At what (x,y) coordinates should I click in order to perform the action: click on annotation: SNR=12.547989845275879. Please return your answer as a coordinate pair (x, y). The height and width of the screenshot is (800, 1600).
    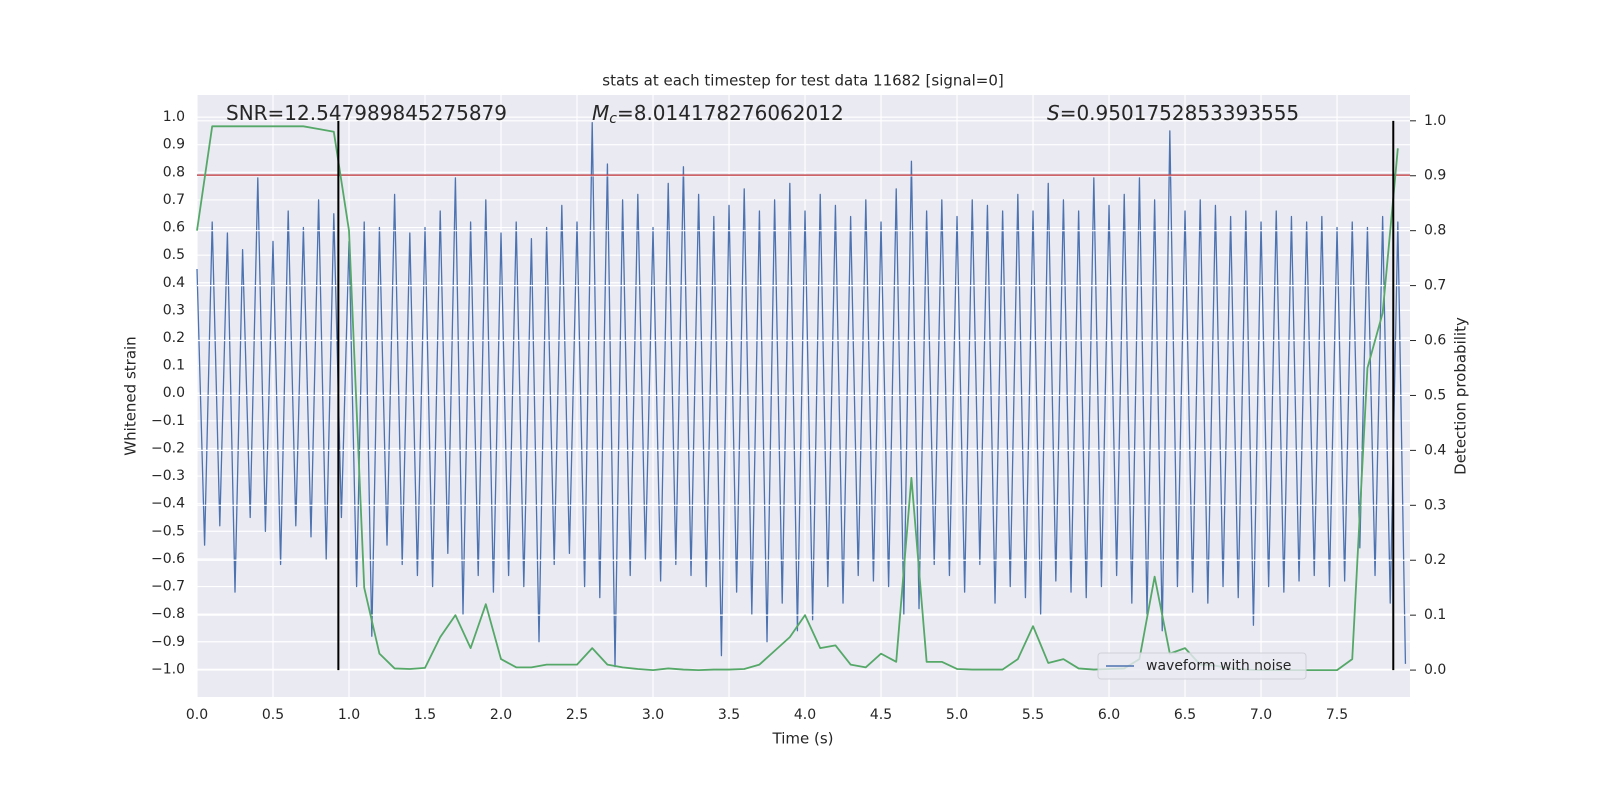
    Looking at the image, I should click on (366, 113).